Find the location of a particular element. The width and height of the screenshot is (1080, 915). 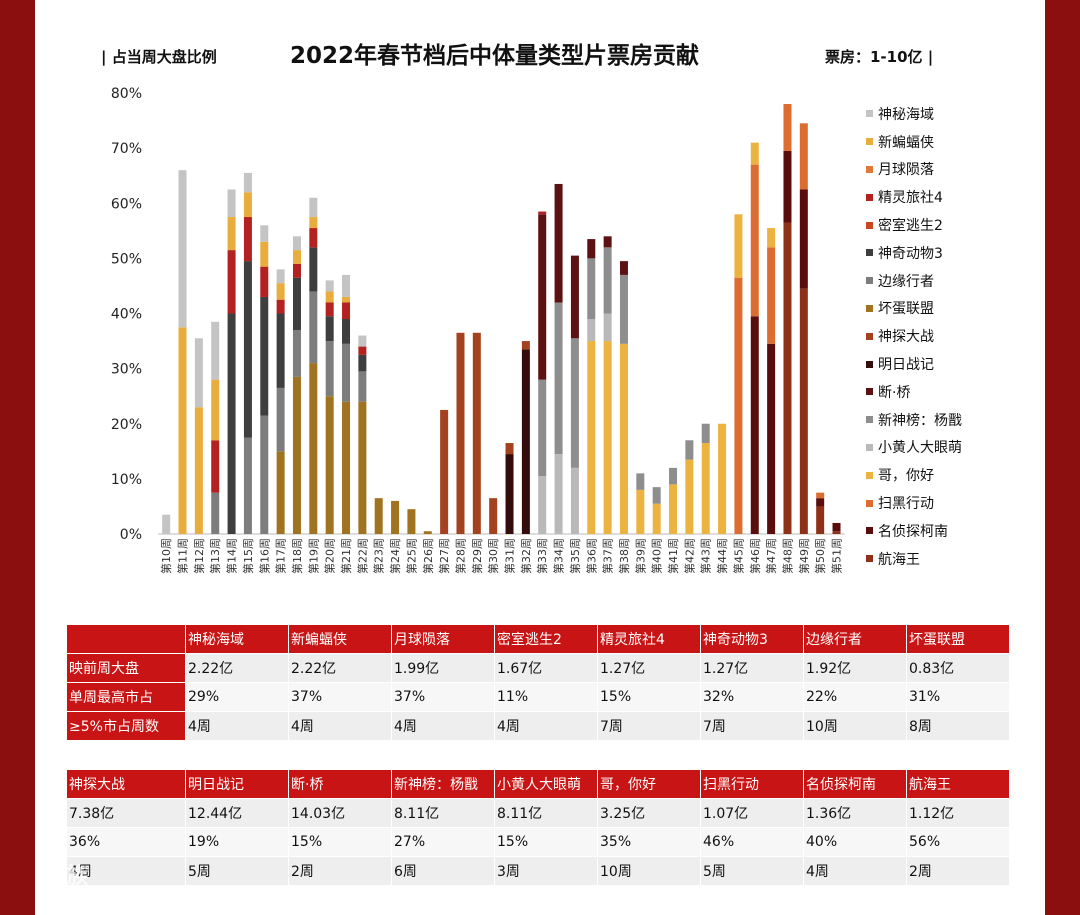

table-header-row: 神探大战 明日战记 断·桥 新神榜：杨戬 小黄人大眼萌 哥，你好 扫黑行动 名侦探柯南 航海王 is located at coordinates (538, 784).